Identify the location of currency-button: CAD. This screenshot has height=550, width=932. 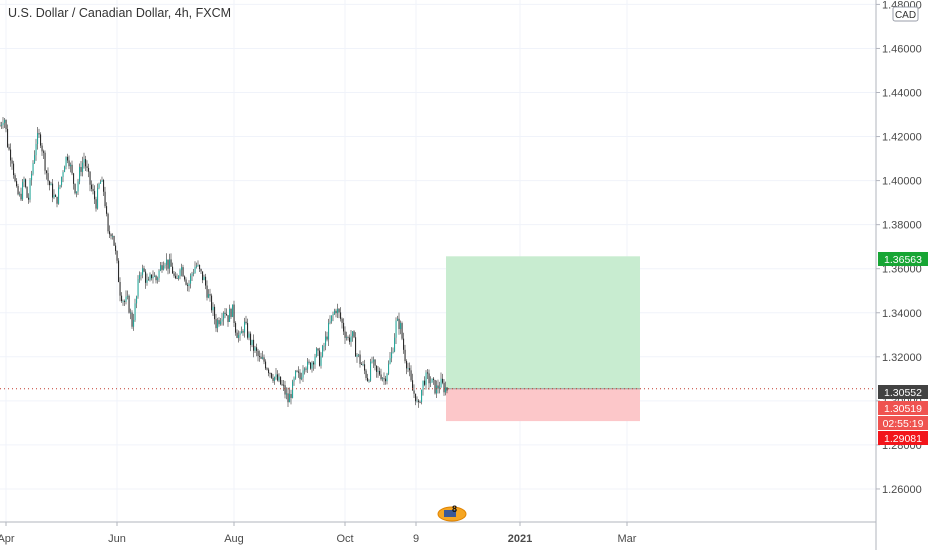
(905, 14).